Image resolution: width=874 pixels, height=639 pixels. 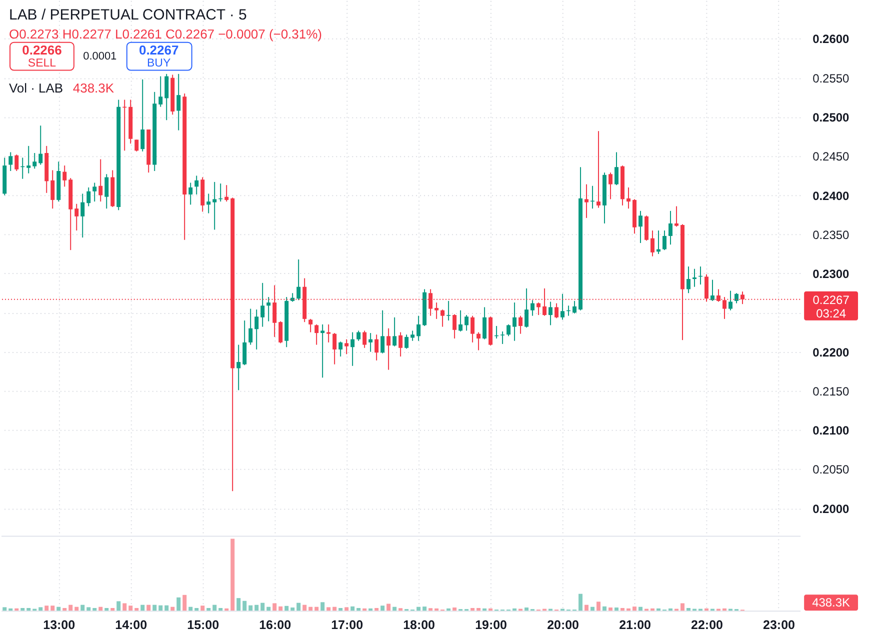 What do you see at coordinates (831, 509) in the screenshot?
I see `y-tick-label: 0.2000` at bounding box center [831, 509].